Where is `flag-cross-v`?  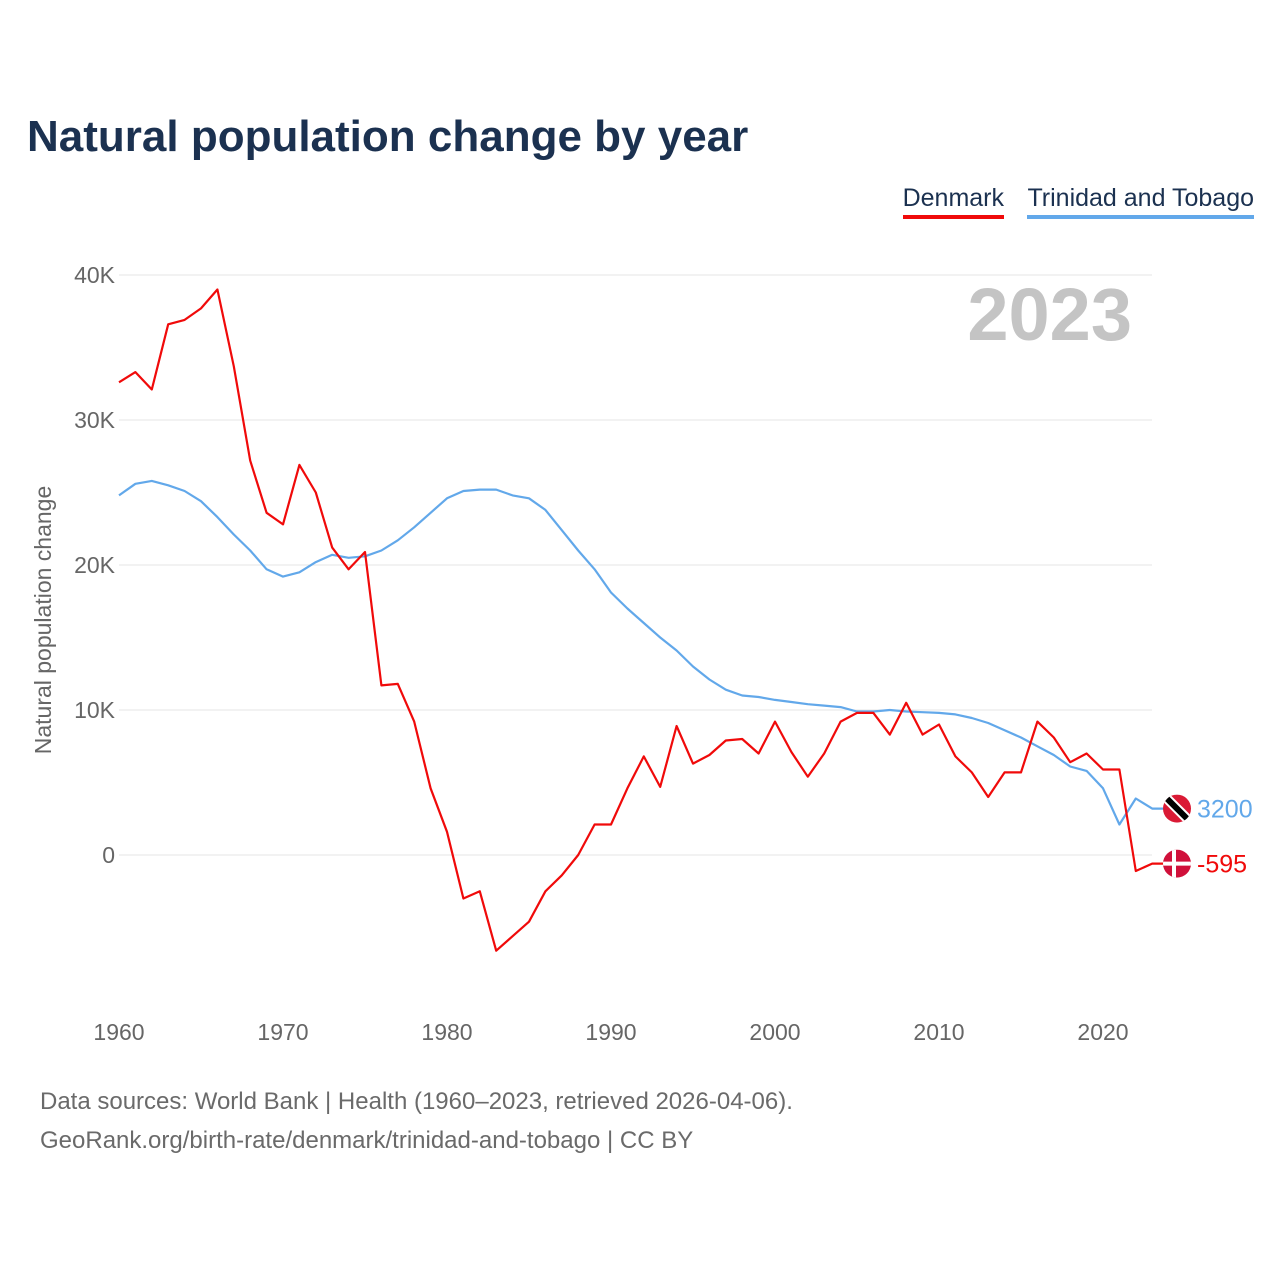
flag-cross-v is located at coordinates (1174, 863).